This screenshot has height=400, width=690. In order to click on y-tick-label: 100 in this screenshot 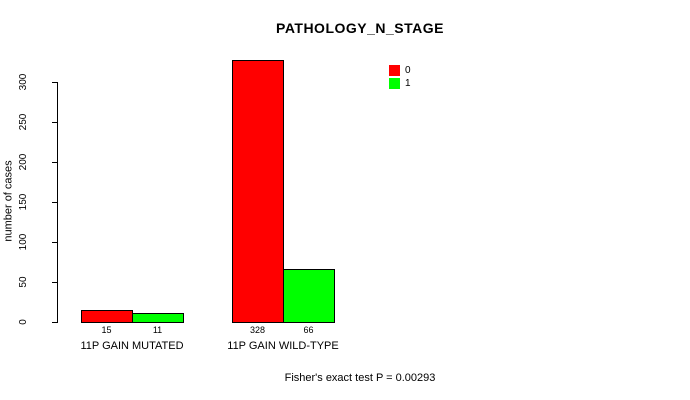, I will do `click(23, 242)`.